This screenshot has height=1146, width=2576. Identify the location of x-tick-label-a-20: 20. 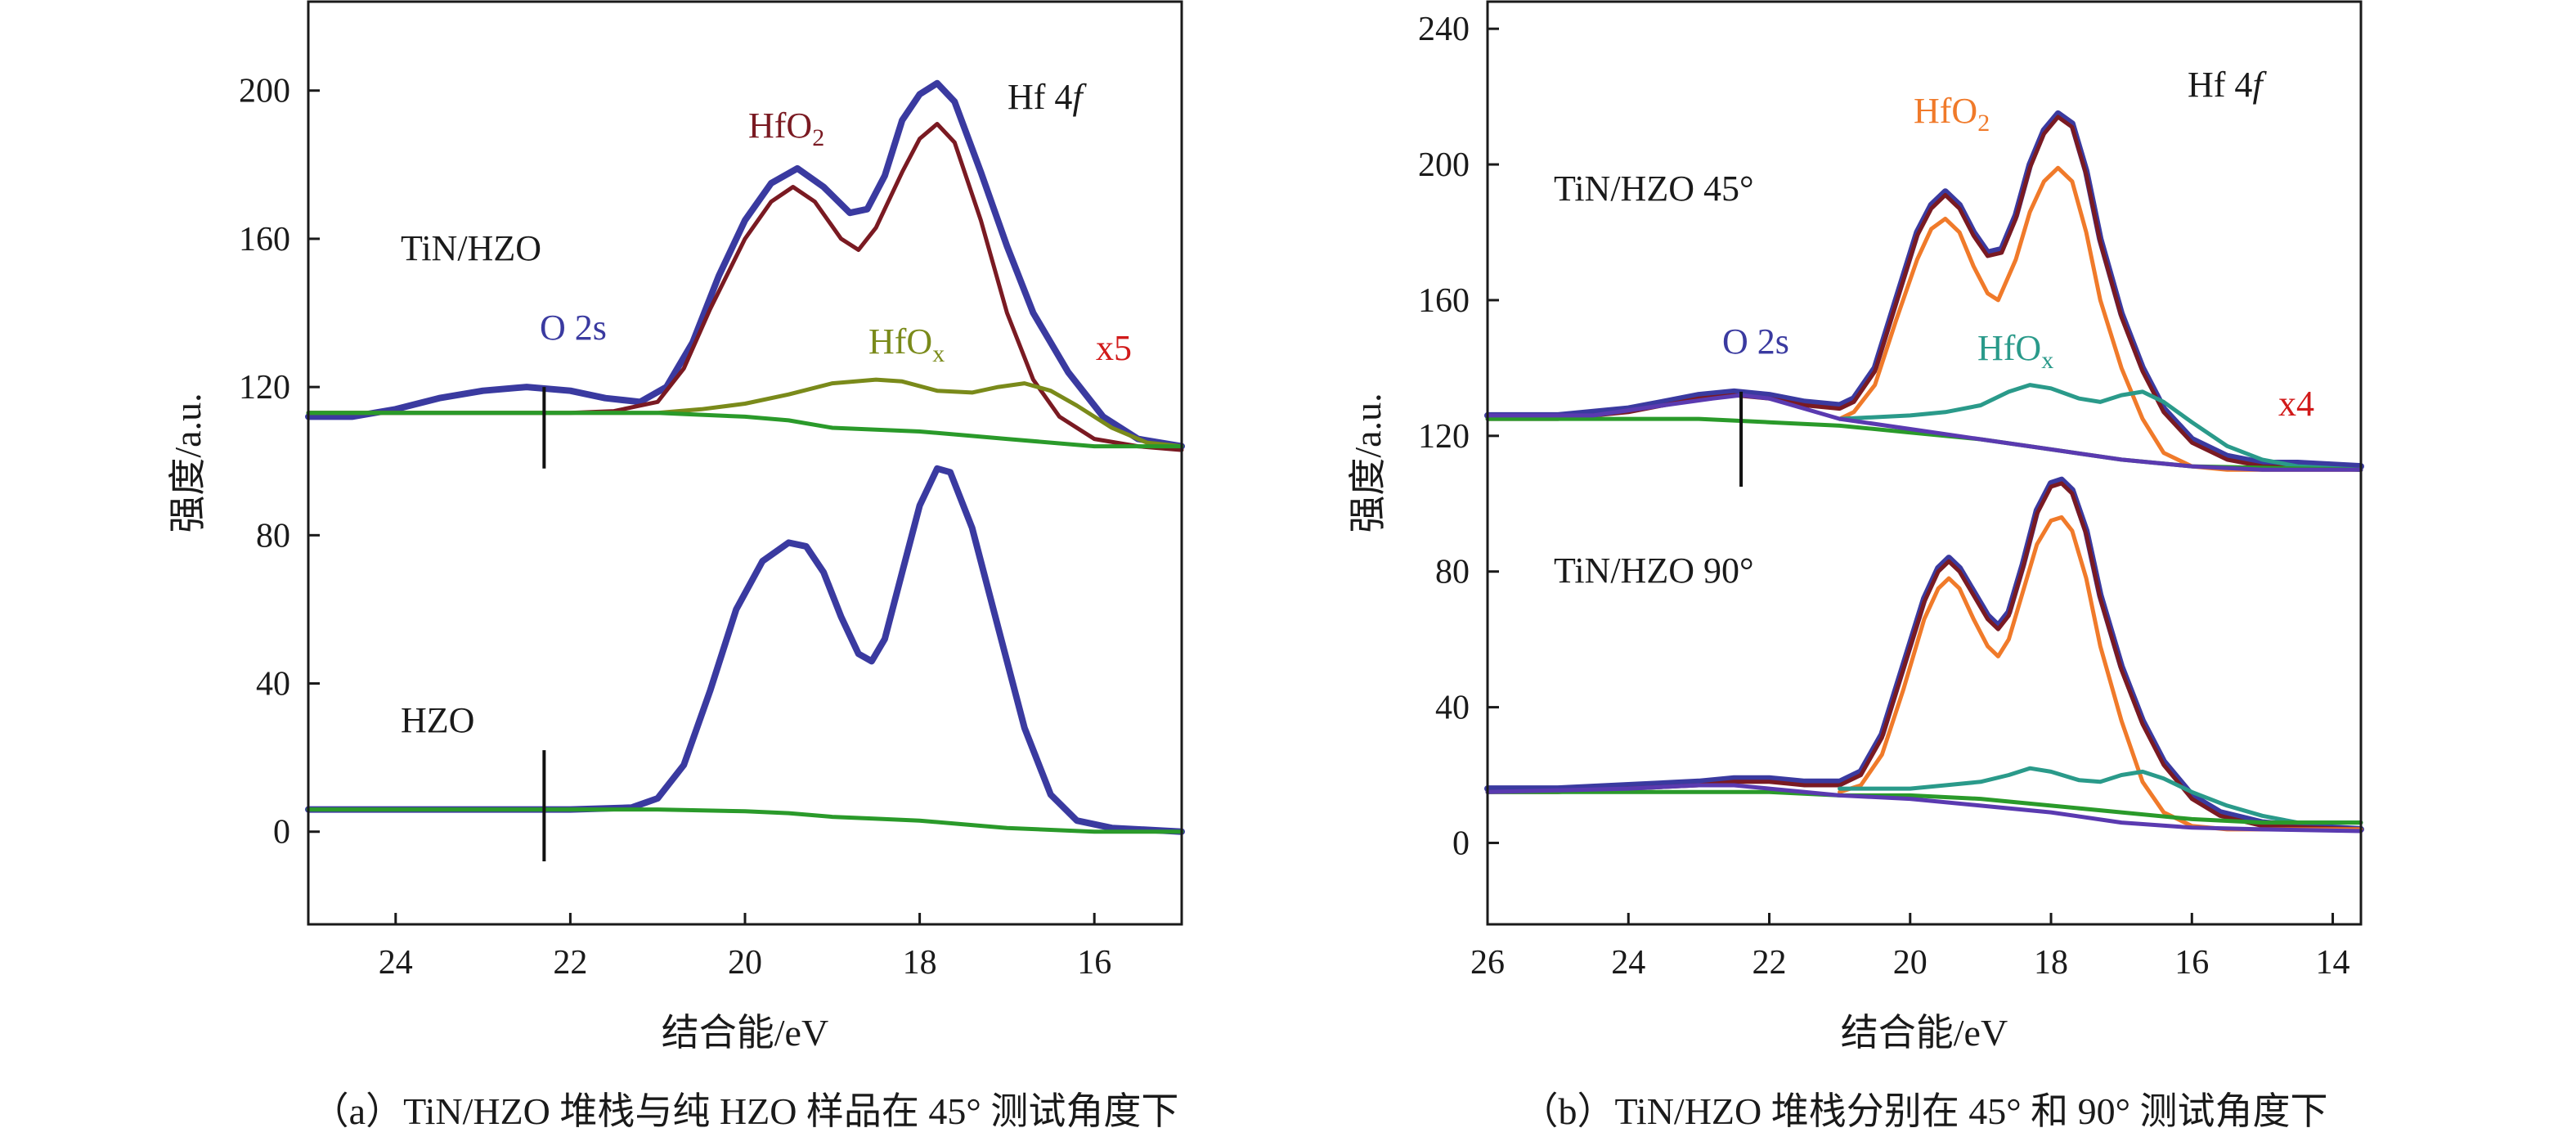
(745, 963).